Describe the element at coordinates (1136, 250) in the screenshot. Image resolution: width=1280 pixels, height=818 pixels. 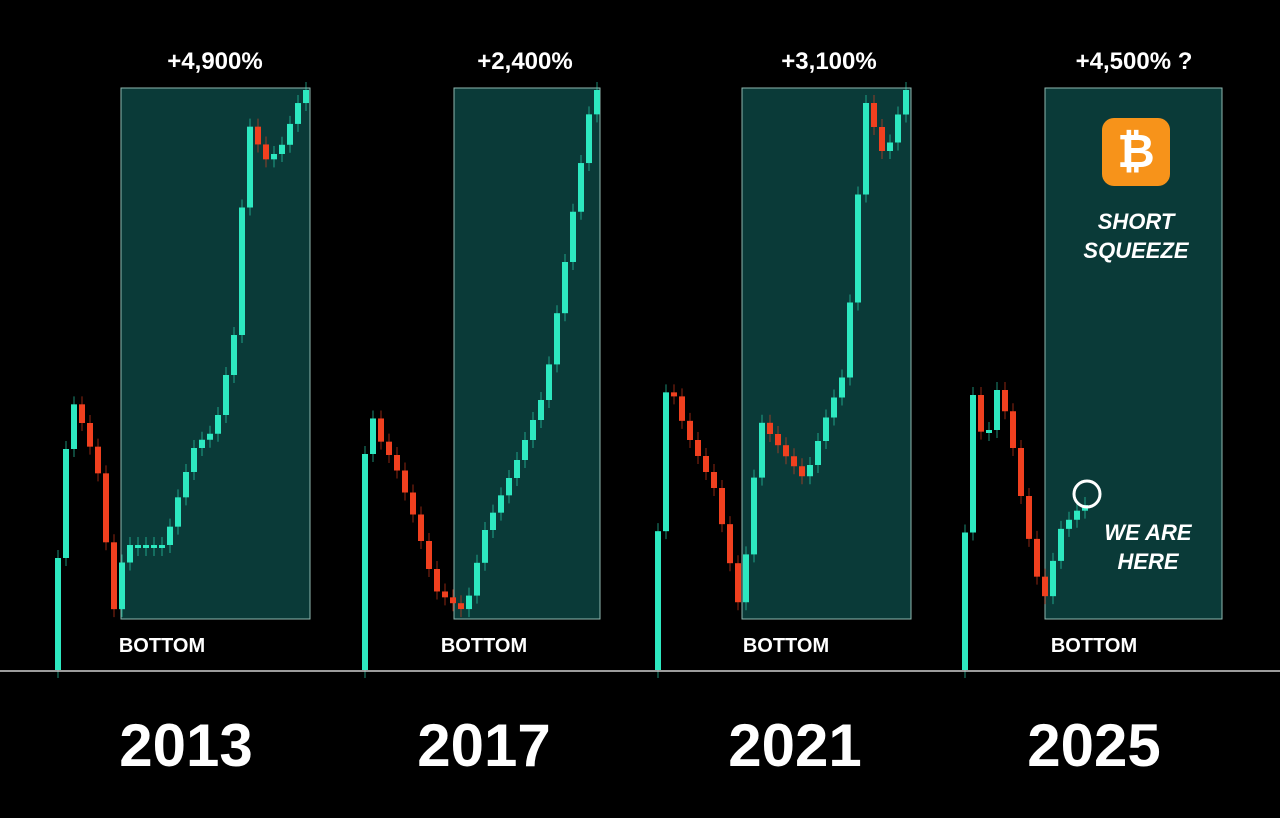
I see `callout-title: SQUEEZE` at that location.